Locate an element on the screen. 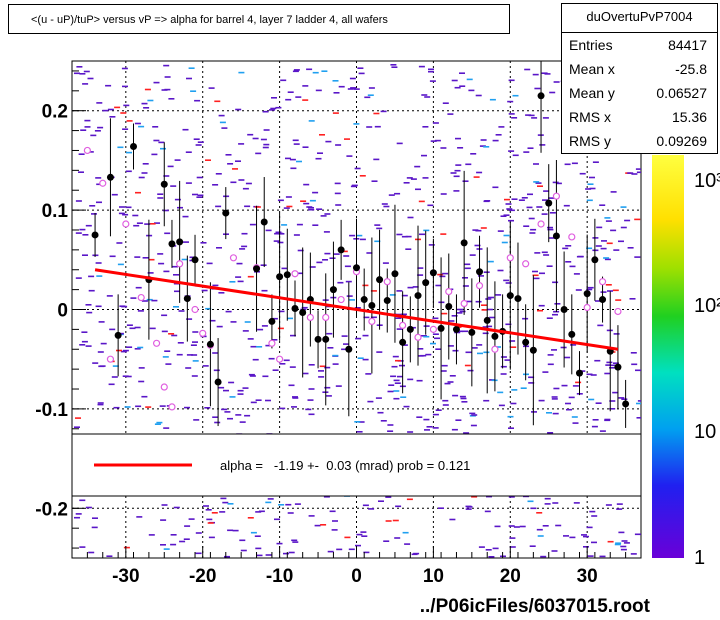 The image size is (720, 620). file-path-footer: ../P06icFiles/6037015.root is located at coordinates (534, 606).